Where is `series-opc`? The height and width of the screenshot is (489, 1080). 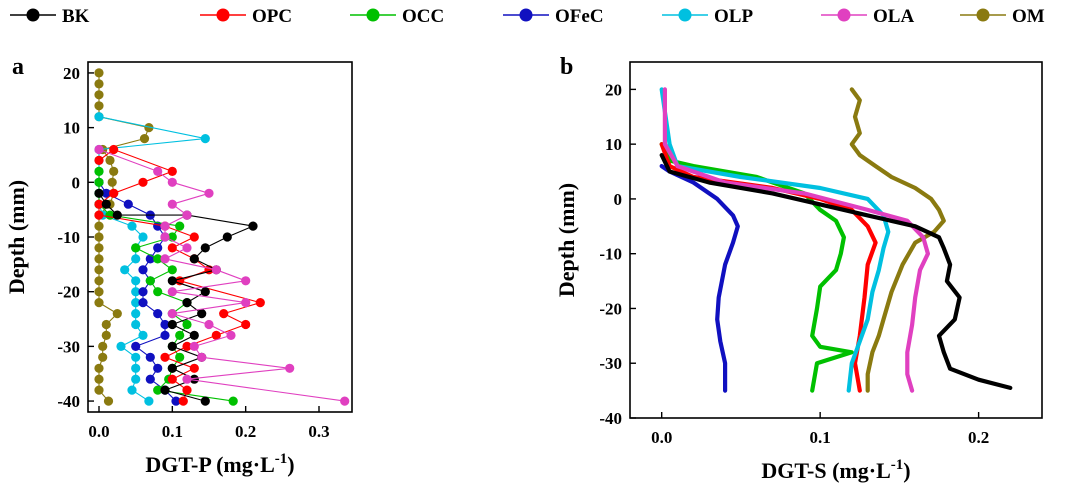 series-opc is located at coordinates (179, 275).